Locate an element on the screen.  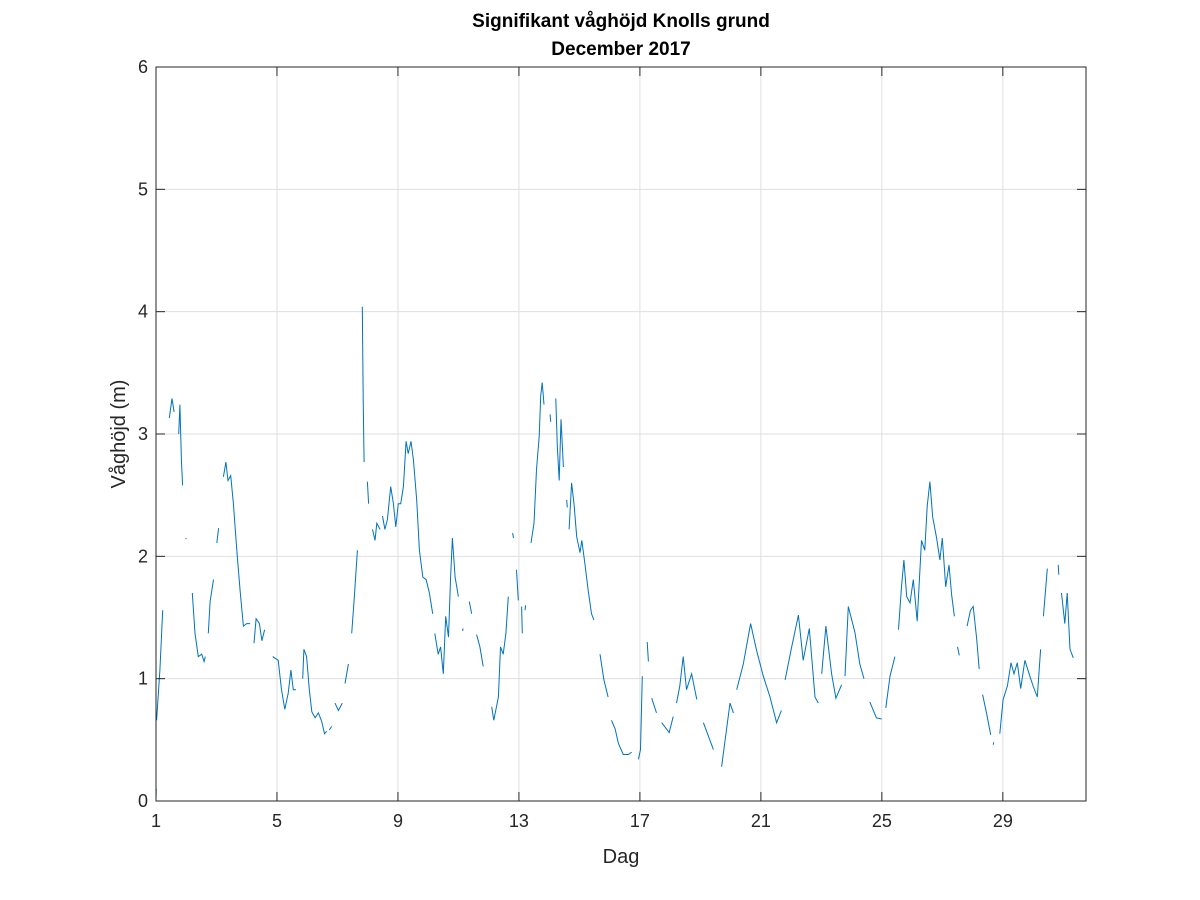
x-tick-label: 25 is located at coordinates (882, 821).